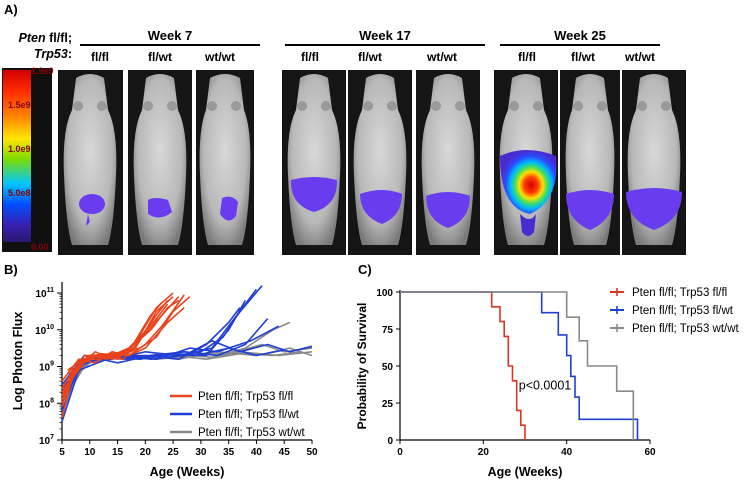 This screenshot has width=746, height=487. What do you see at coordinates (220, 57) in the screenshot?
I see `w7-genotype-3: wt/wt` at bounding box center [220, 57].